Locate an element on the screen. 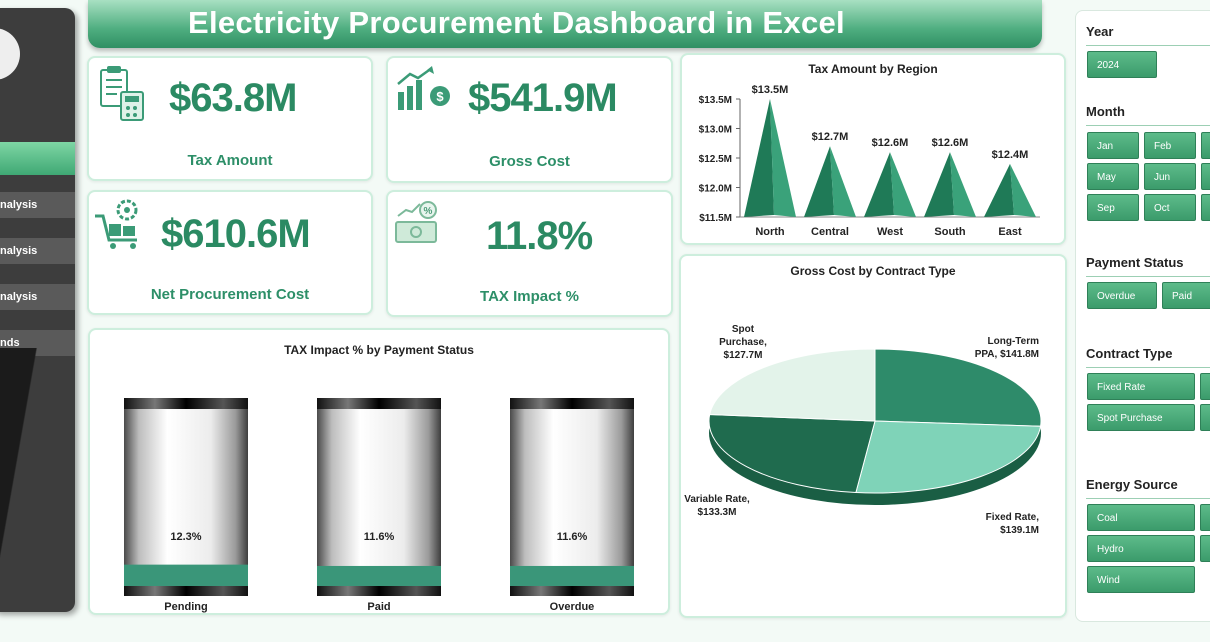 Image resolution: width=1210 pixels, height=642 pixels. kpi-label: Net Procurement Cost is located at coordinates (230, 294).